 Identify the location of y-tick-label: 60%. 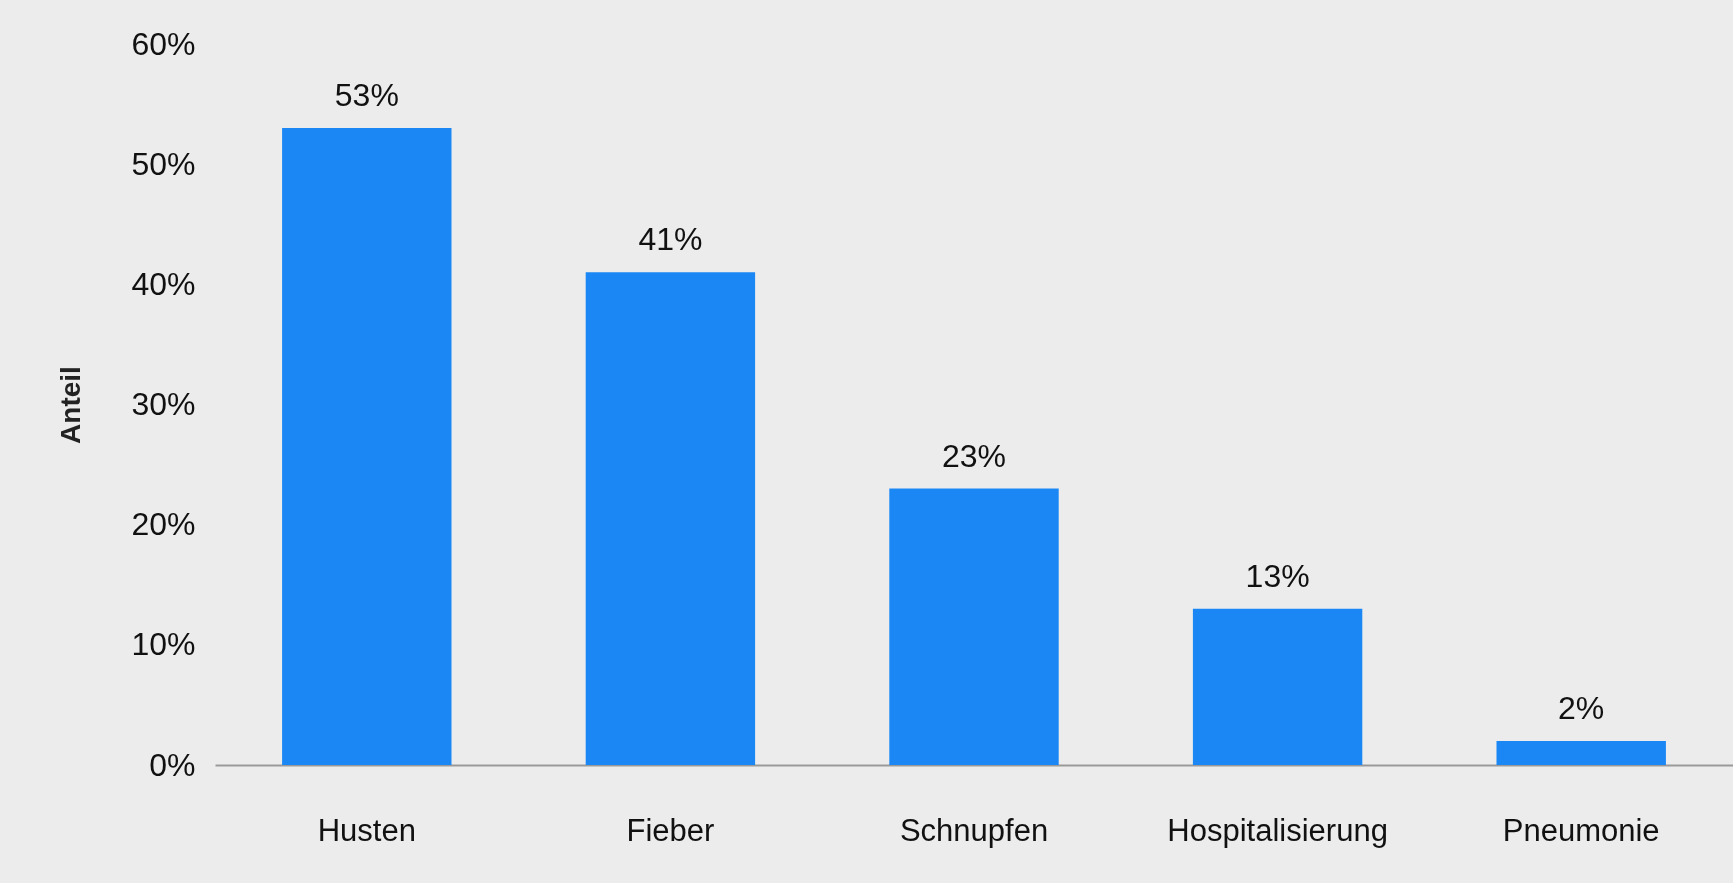
(163, 43).